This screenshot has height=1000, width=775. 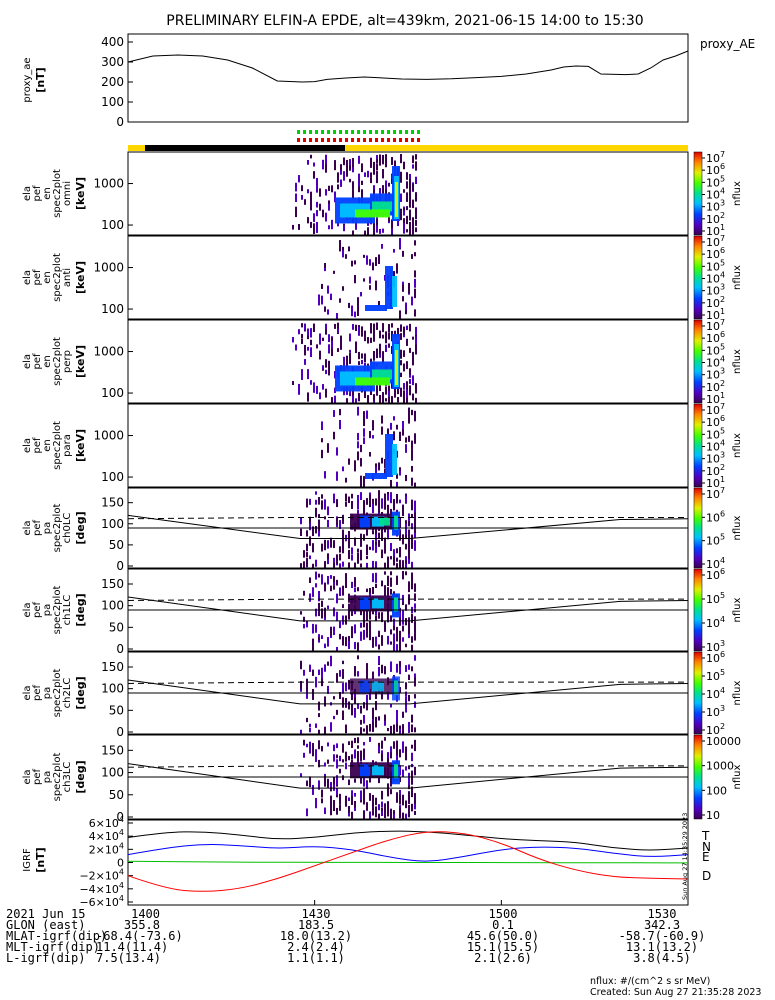 I want to click on colorbar-tick-label: 10¹, so click(x=715, y=398).